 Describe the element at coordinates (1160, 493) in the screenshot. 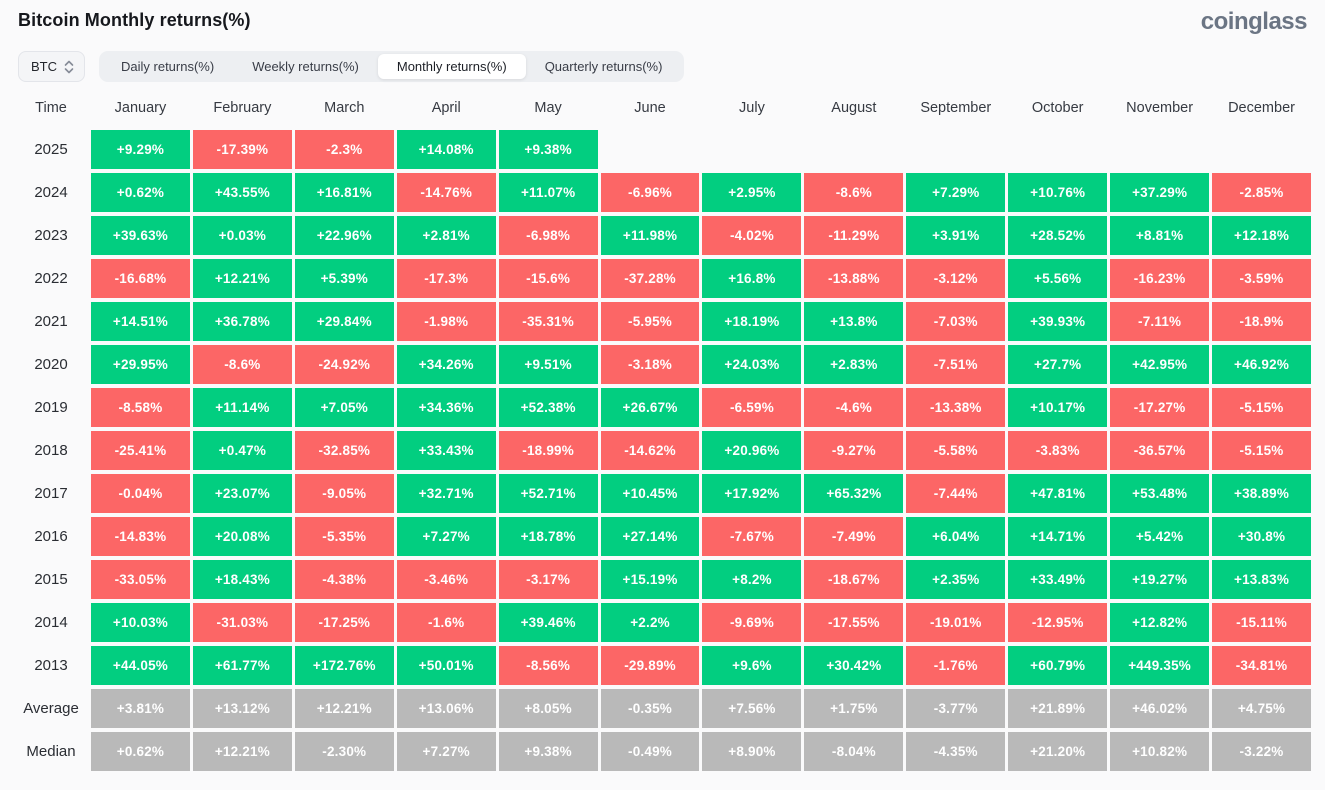

I see `cell-2017-november: +53.48%` at that location.